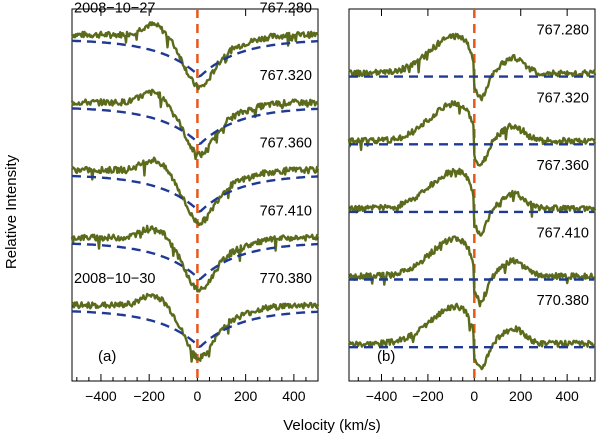 The height and width of the screenshot is (437, 600). What do you see at coordinates (332, 425) in the screenshot?
I see `x-axis-label: Velocity (km/s)` at bounding box center [332, 425].